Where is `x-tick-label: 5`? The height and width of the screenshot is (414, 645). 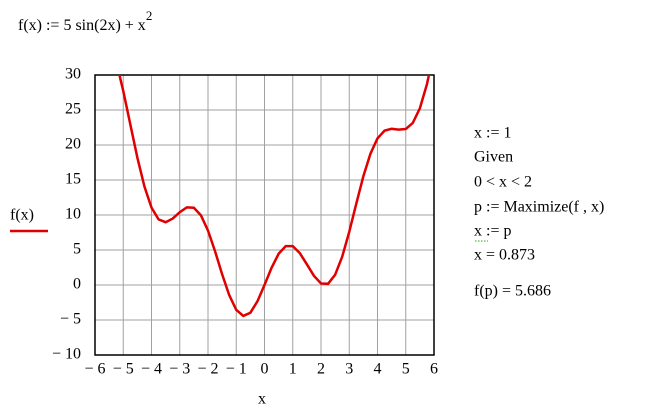 x-tick-label: 5 is located at coordinates (406, 369).